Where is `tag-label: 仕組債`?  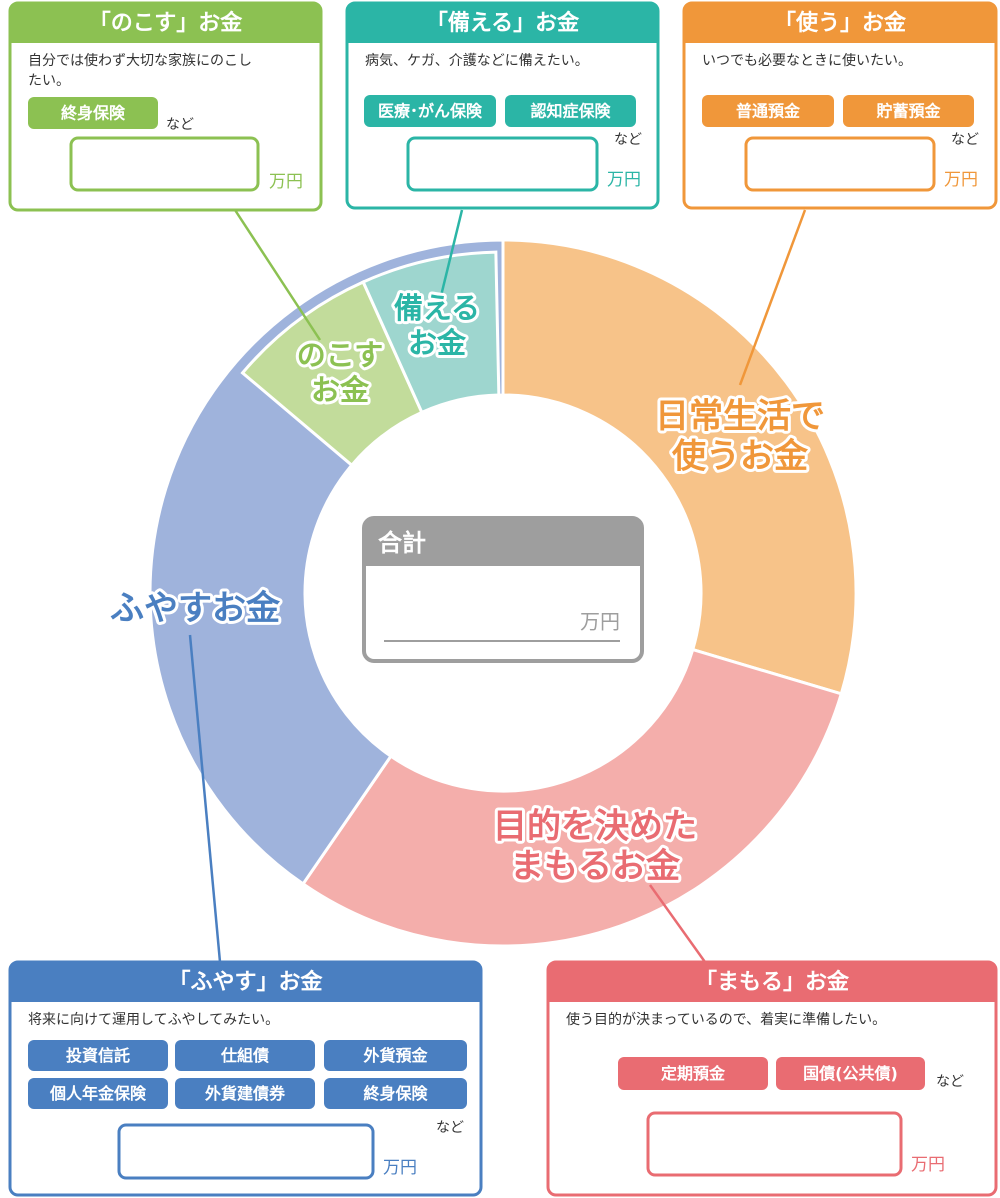 tag-label: 仕組債 is located at coordinates (244, 1055).